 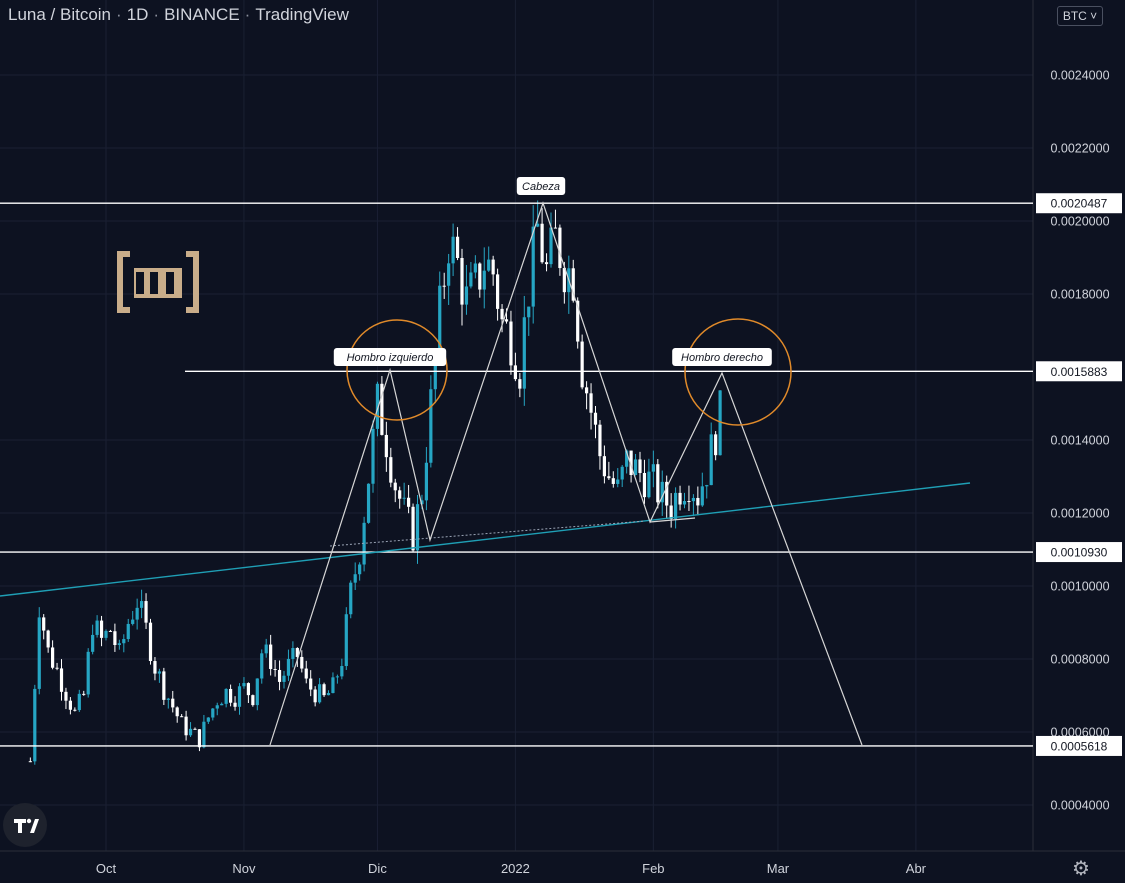 I want to click on head-label: Cabeza, so click(x=541, y=186).